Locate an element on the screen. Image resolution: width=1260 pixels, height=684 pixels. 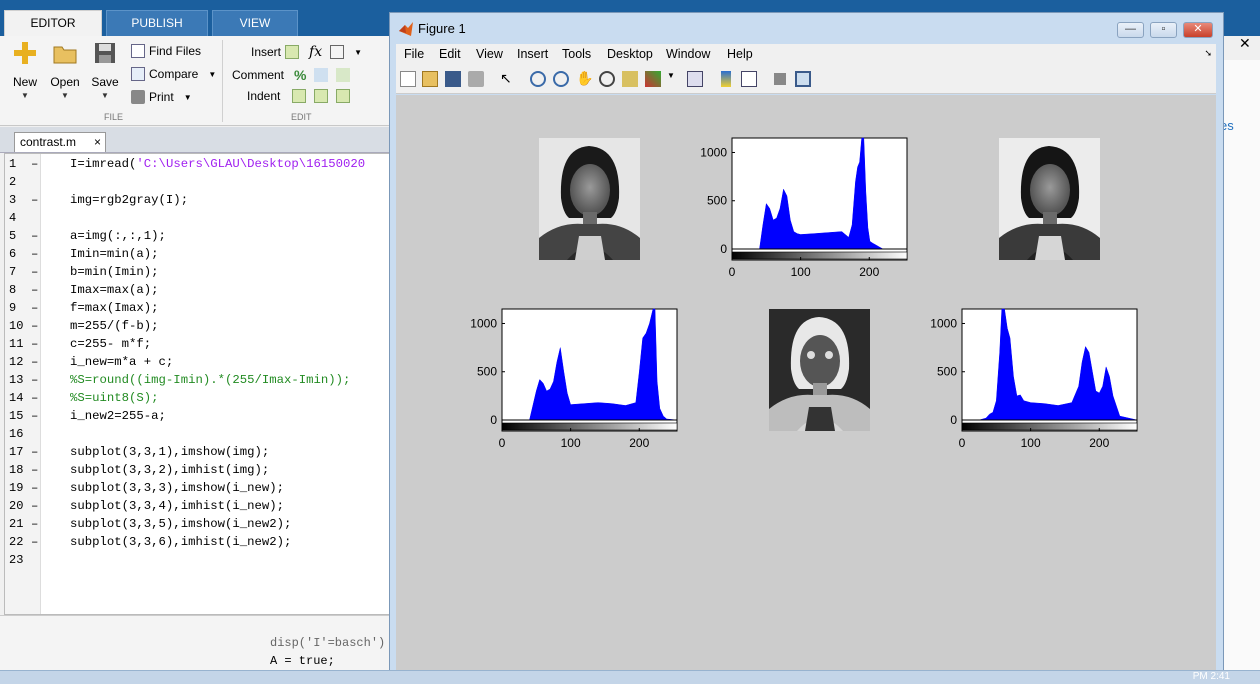
code-line: f=max(Imax); is located at coordinates (114, 308).